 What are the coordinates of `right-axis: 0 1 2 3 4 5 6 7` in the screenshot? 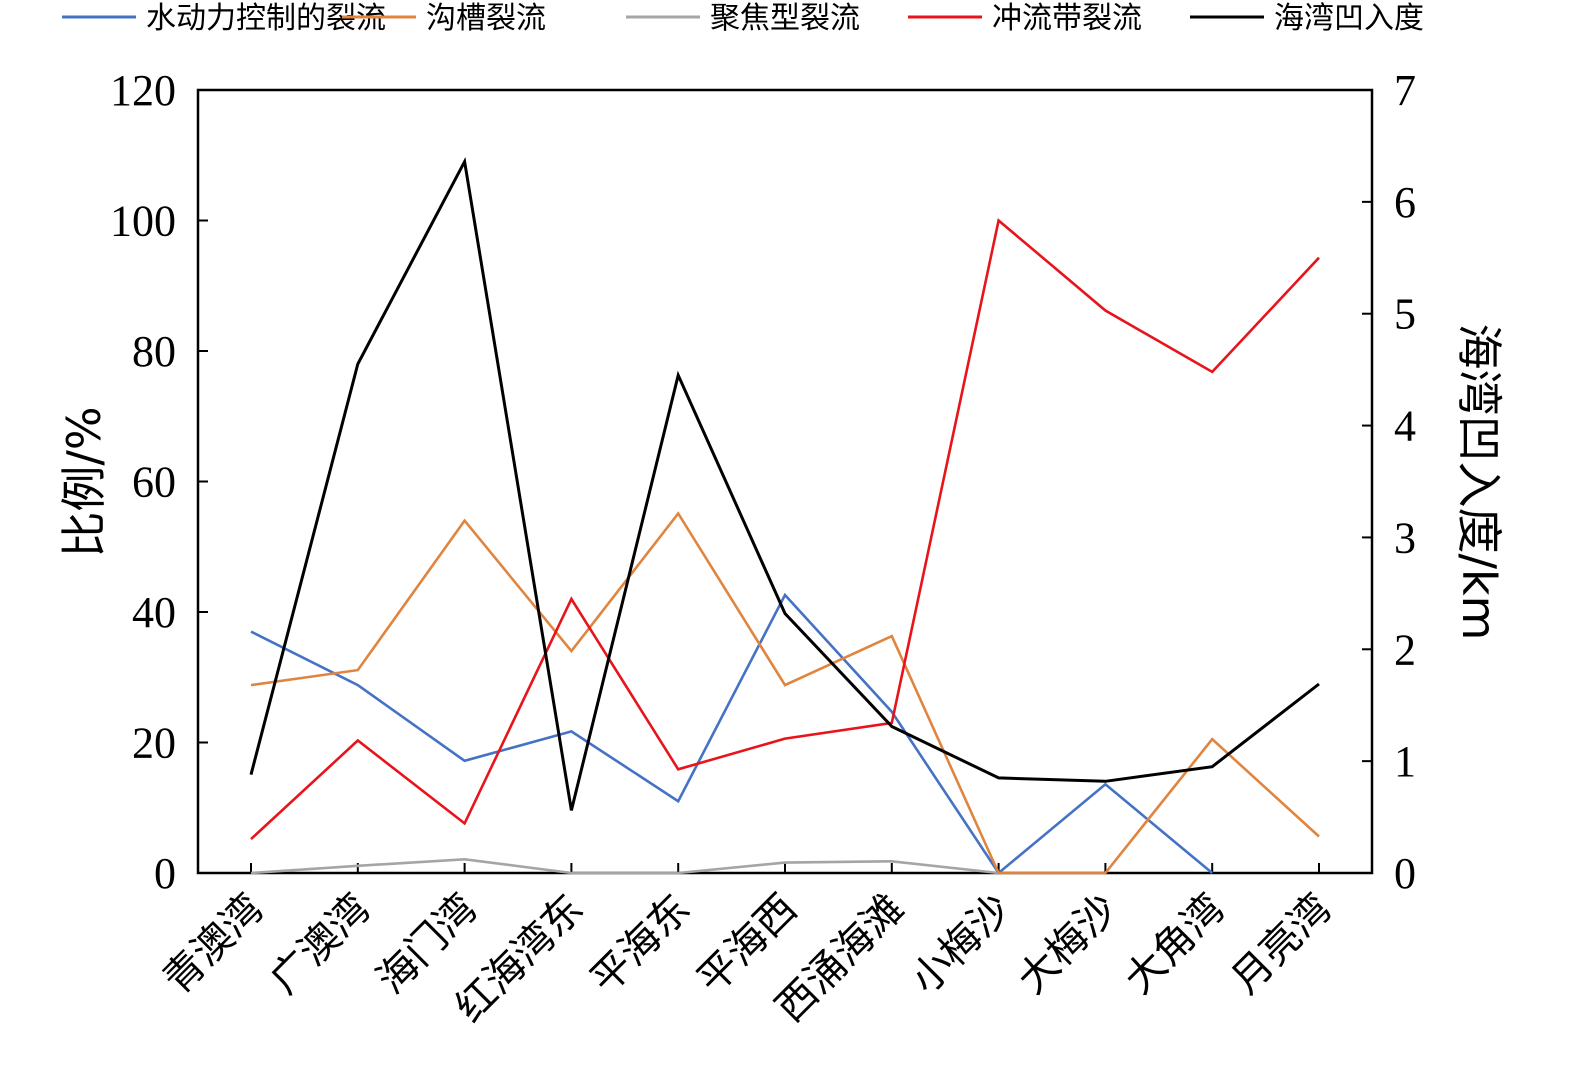 It's located at (1389, 482).